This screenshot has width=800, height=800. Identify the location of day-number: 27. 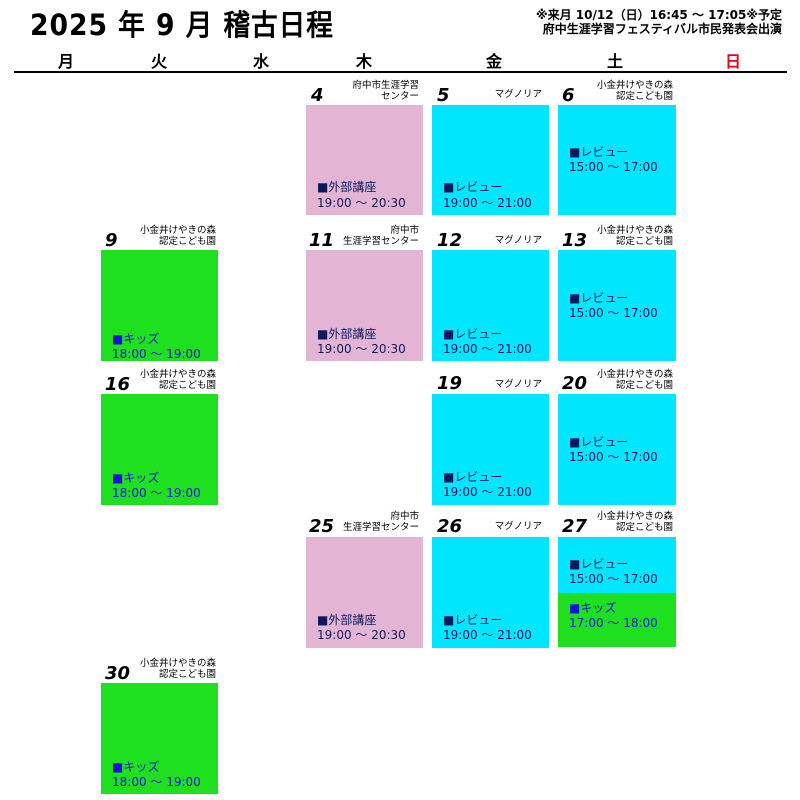
(575, 526).